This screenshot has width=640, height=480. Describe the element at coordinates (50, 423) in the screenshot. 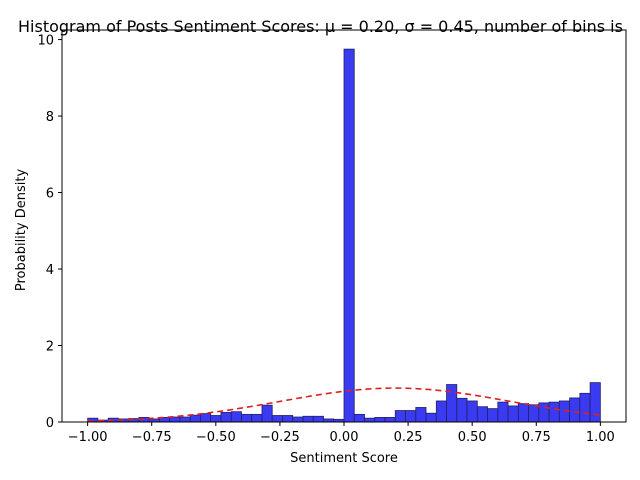

I see `y-tick-label: 0` at that location.